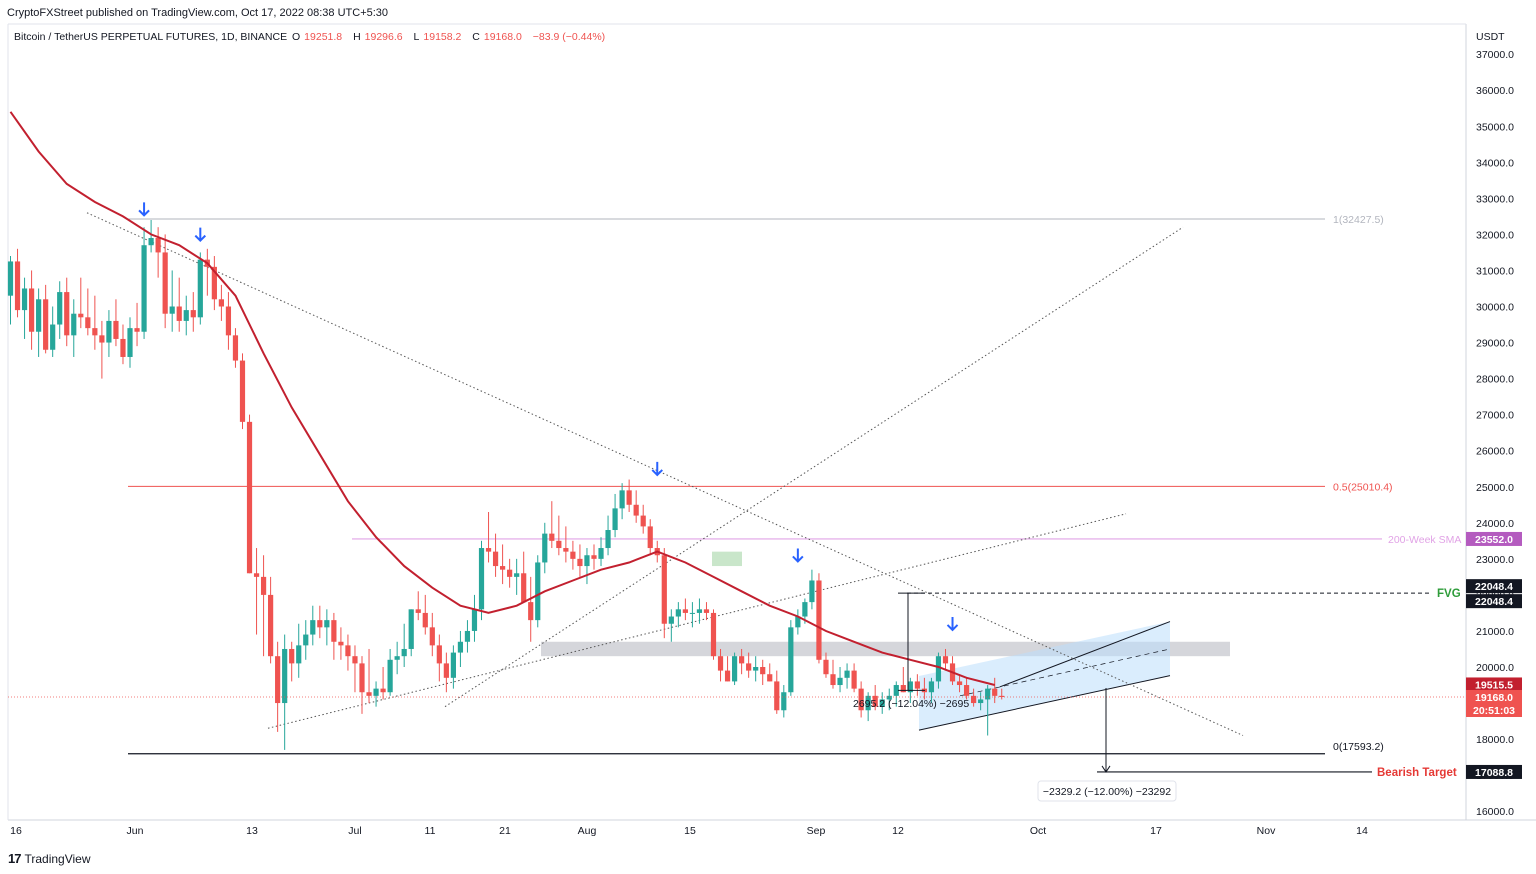 The image size is (1536, 874). I want to click on time-axis: 16 Jun 13 Jul 11 21 Aug 15 Sep 12 Oct 17 Nov 14, so click(689, 831).